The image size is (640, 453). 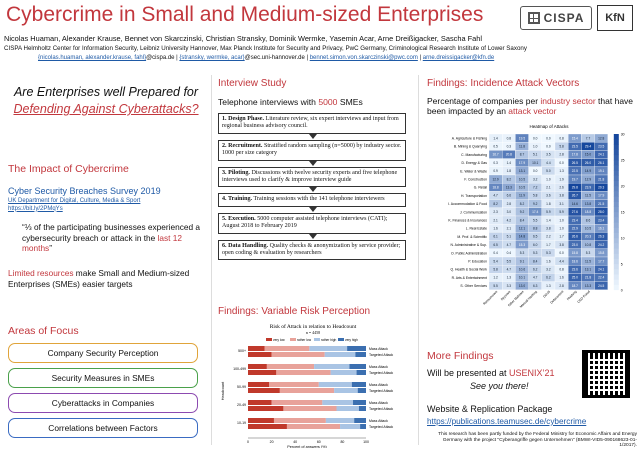 I want to click on email-cispa: {nicolas.huaman, alexander.krause, fahl}, so click(x=92, y=58).